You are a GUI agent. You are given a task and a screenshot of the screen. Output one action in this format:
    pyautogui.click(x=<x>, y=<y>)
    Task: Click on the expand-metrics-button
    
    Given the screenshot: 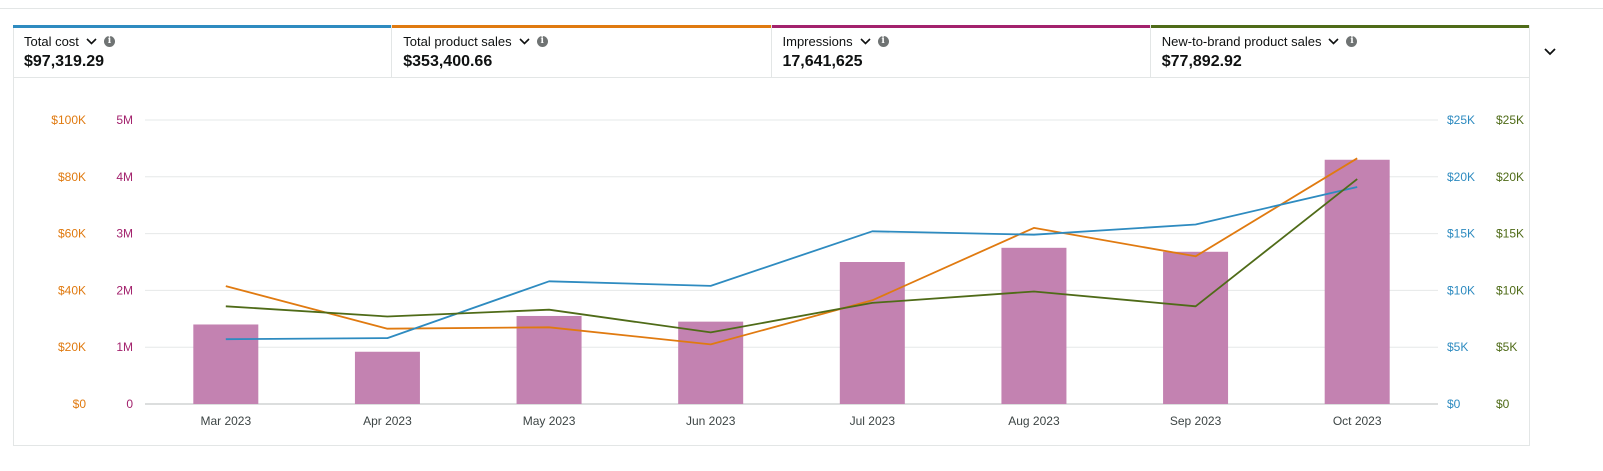 What is the action you would take?
    pyautogui.click(x=1550, y=51)
    